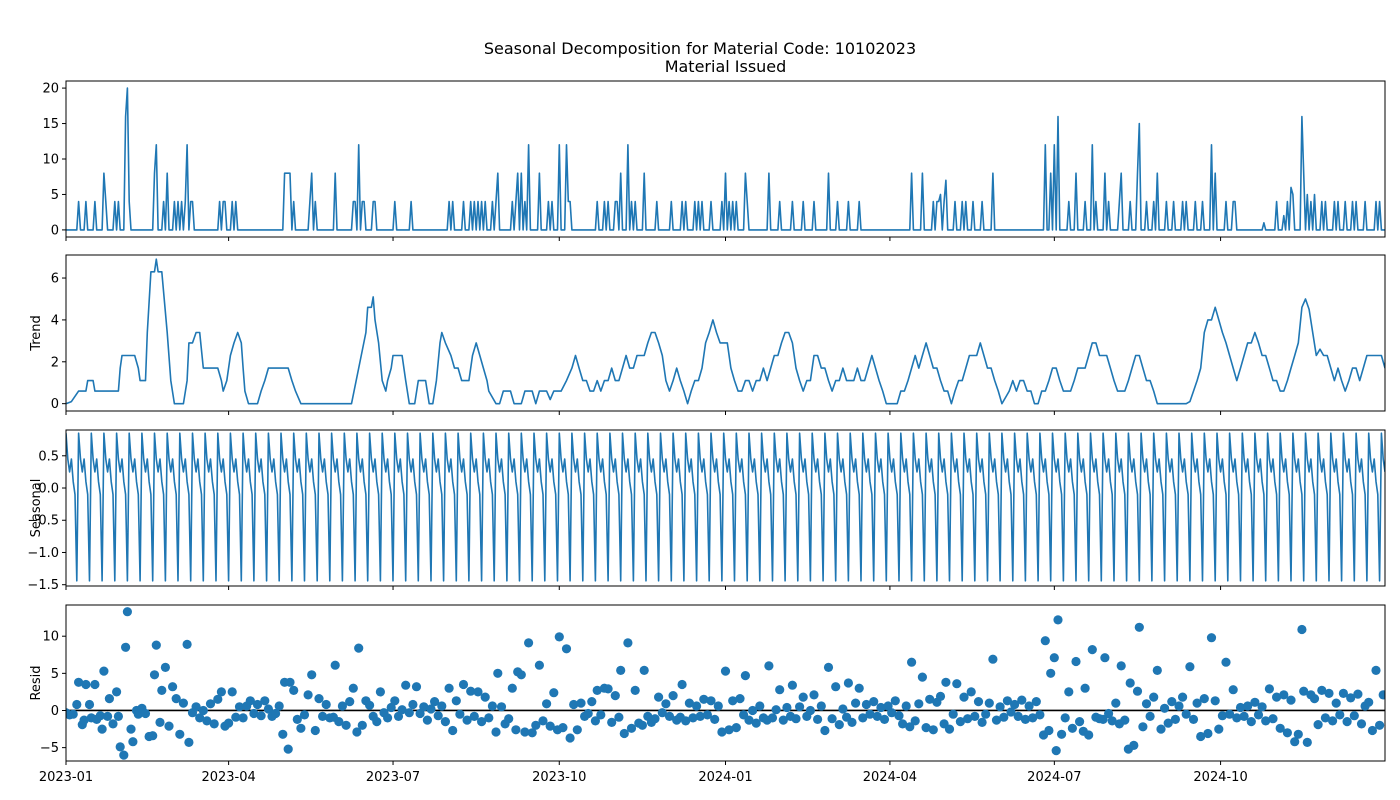 This screenshot has height=800, width=1400. What do you see at coordinates (36, 508) in the screenshot?
I see `y-axis-label: Seasonal` at bounding box center [36, 508].